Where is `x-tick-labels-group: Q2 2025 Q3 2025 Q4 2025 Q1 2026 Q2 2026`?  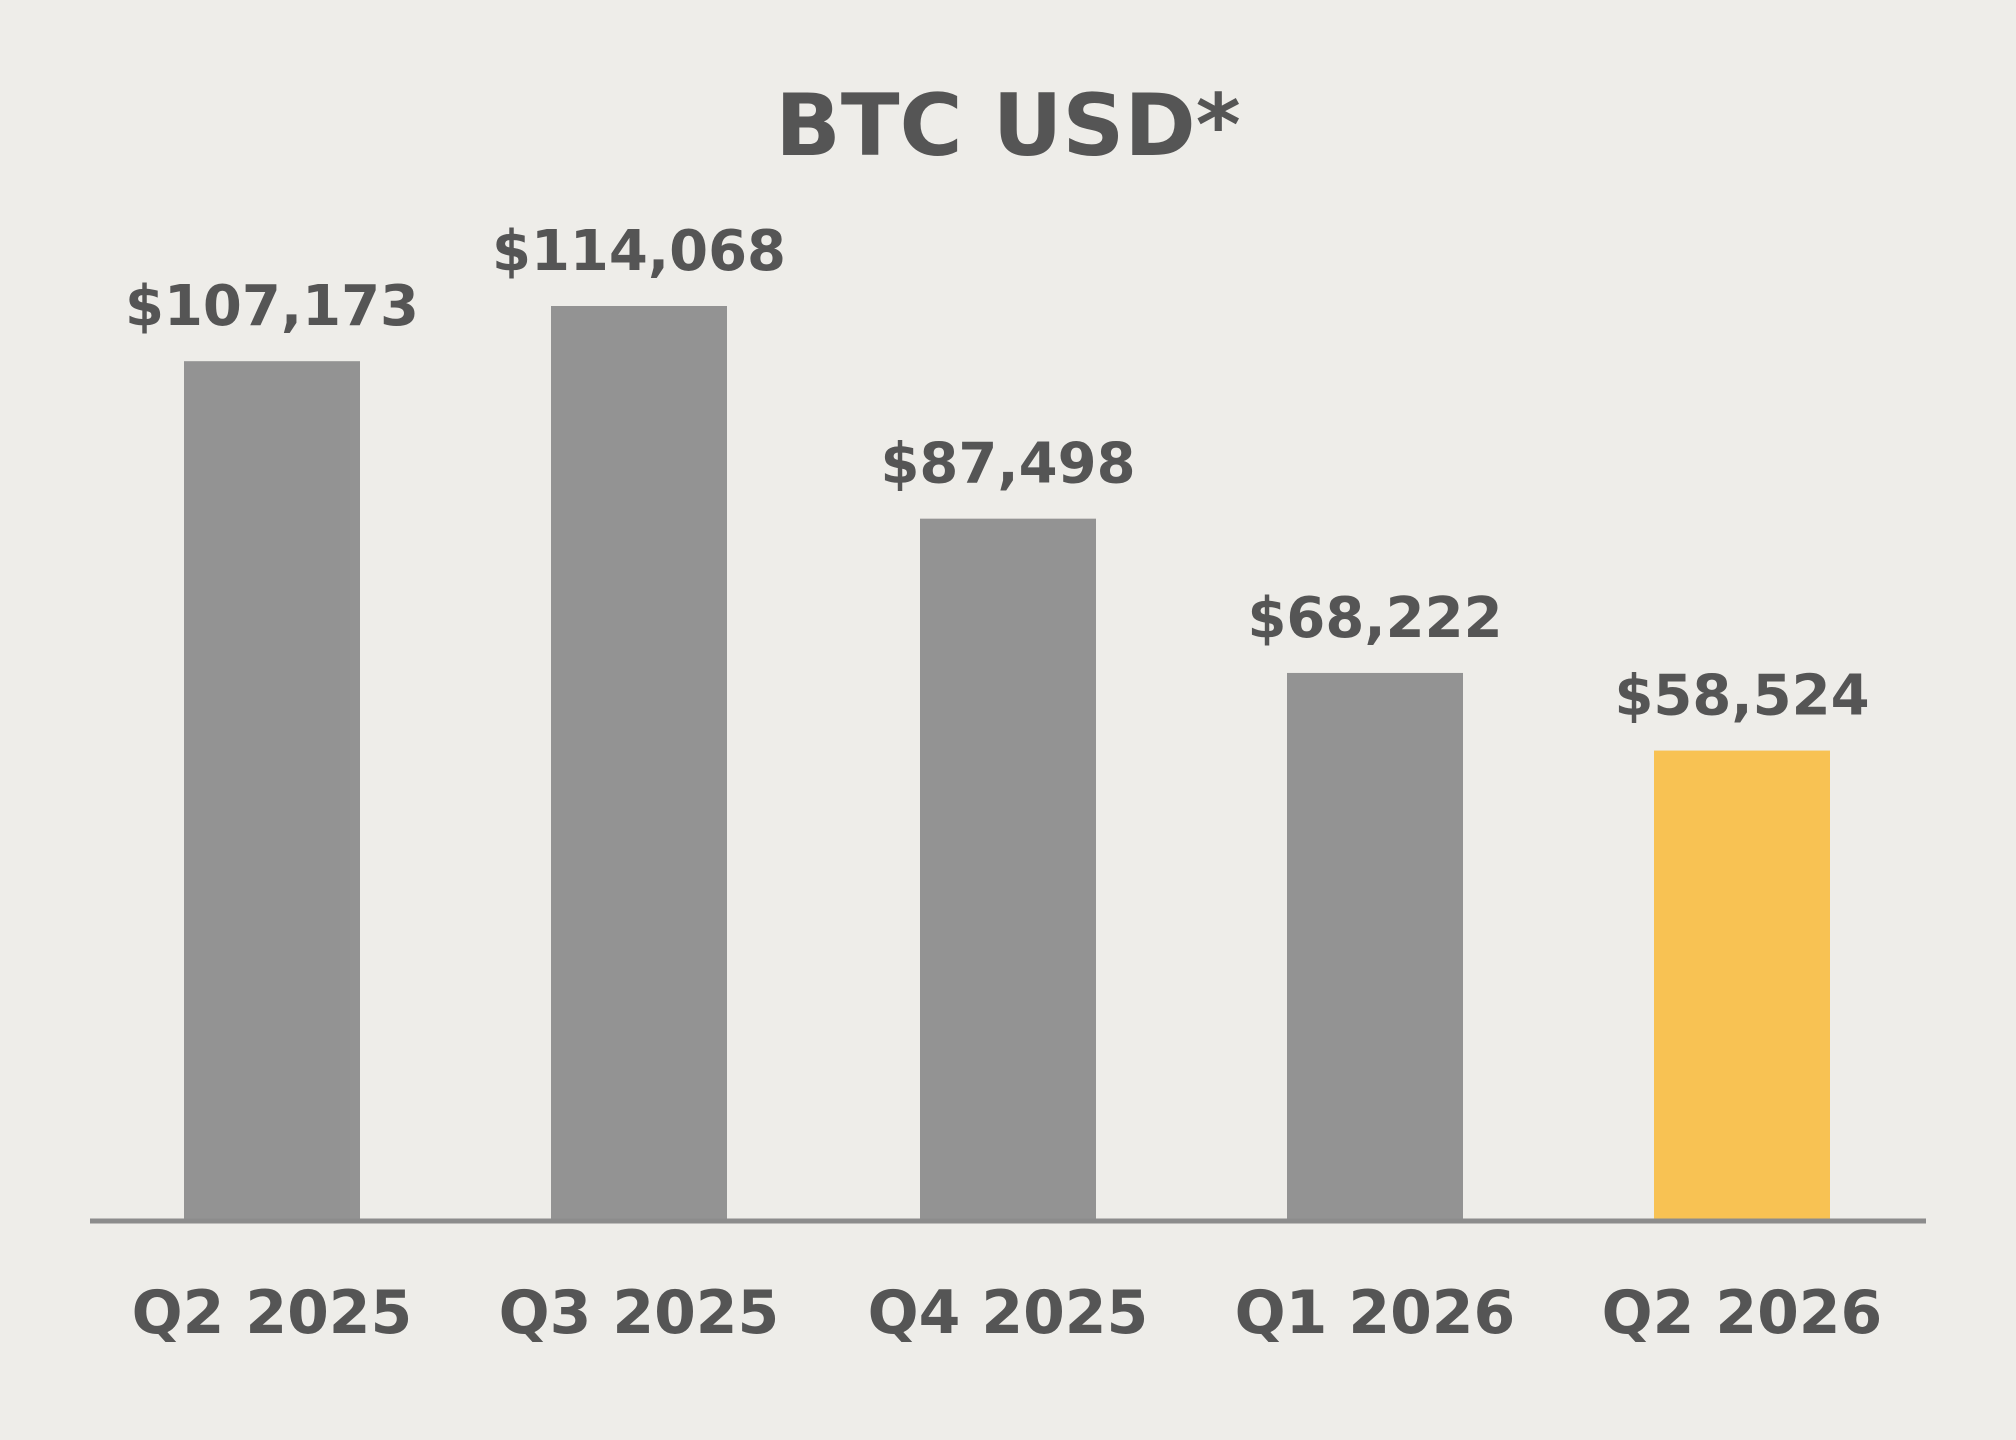 x-tick-labels-group: Q2 2025 Q3 2025 Q4 2025 Q1 2026 Q2 2026 is located at coordinates (1007, 1313).